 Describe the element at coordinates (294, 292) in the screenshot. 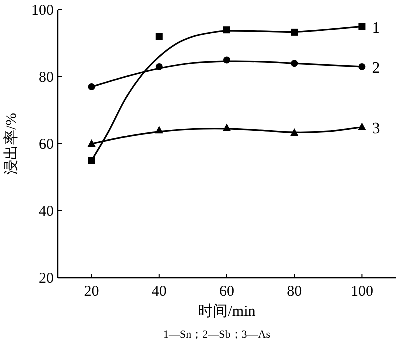

I see `x-tick-label: 80` at that location.